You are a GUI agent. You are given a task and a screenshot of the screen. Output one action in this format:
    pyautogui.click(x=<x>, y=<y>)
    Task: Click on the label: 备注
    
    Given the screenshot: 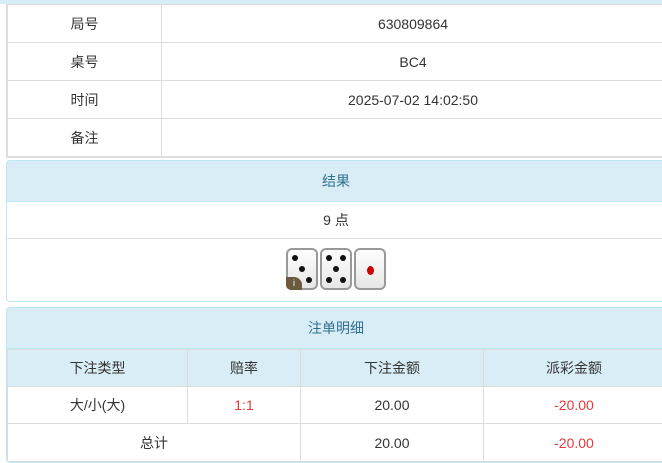 What is the action you would take?
    pyautogui.click(x=85, y=138)
    